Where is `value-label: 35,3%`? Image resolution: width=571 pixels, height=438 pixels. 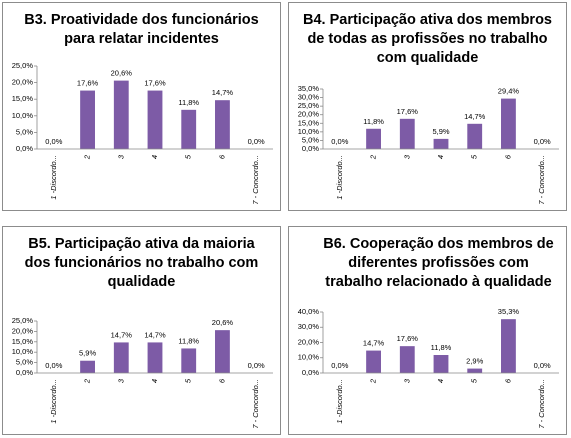
value-label: 35,3% is located at coordinates (509, 311).